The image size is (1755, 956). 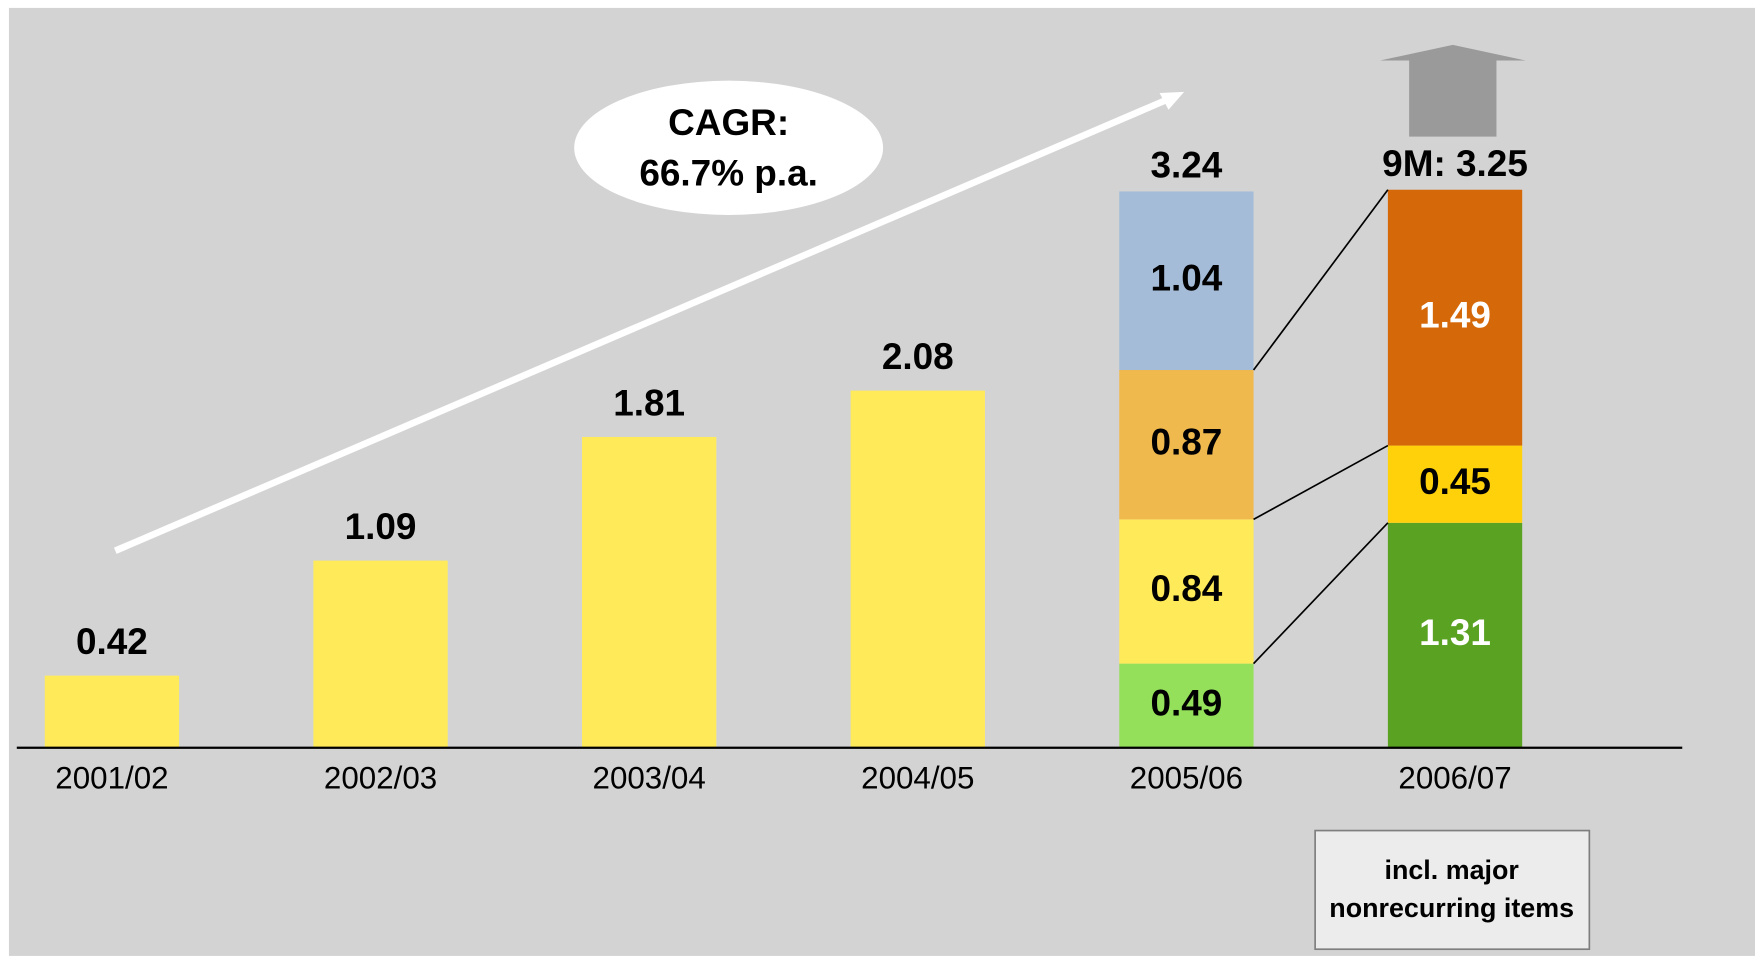 What do you see at coordinates (917, 777) in the screenshot?
I see `x-tick-label: 2004/05` at bounding box center [917, 777].